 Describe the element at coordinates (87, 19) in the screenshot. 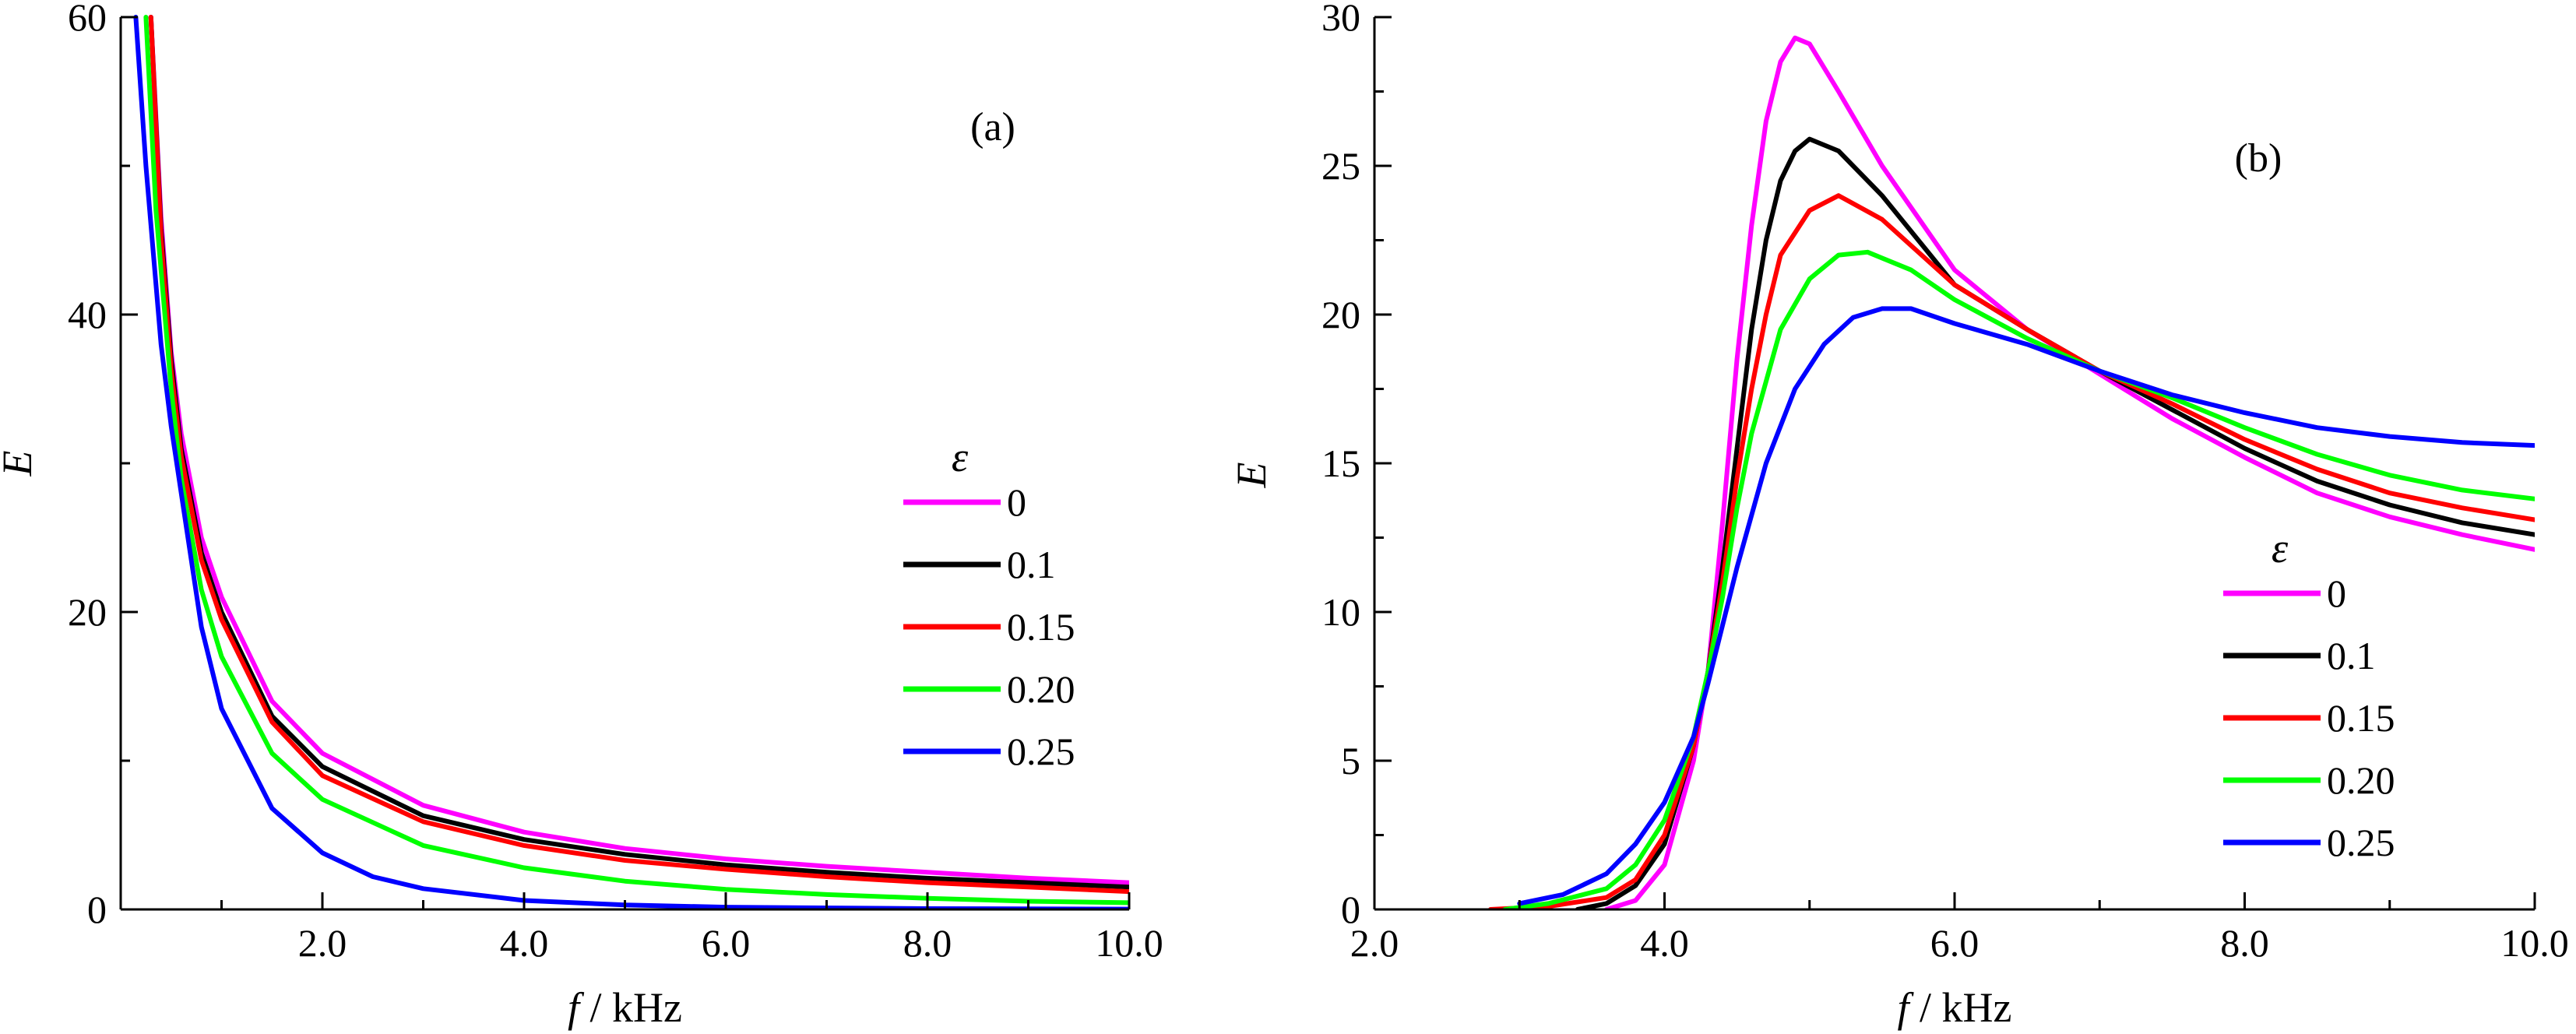

I see `y-tick-label-3: 60` at that location.